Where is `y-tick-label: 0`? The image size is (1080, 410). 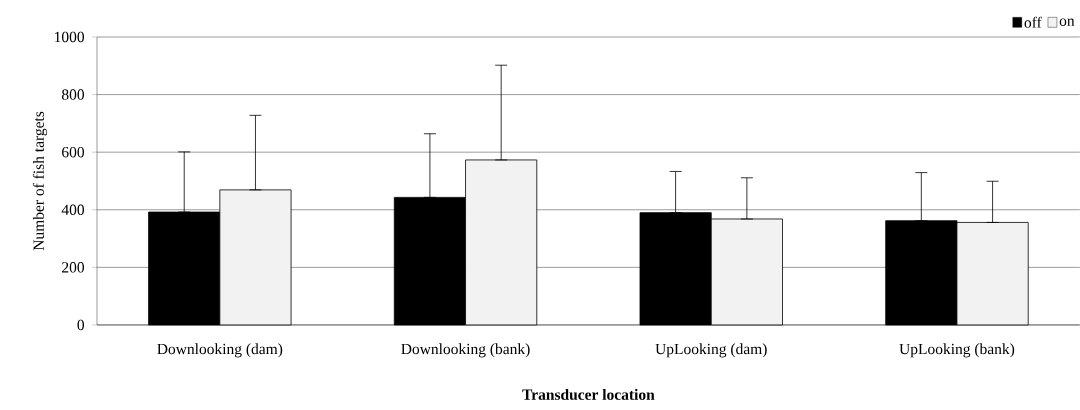 y-tick-label: 0 is located at coordinates (81, 325).